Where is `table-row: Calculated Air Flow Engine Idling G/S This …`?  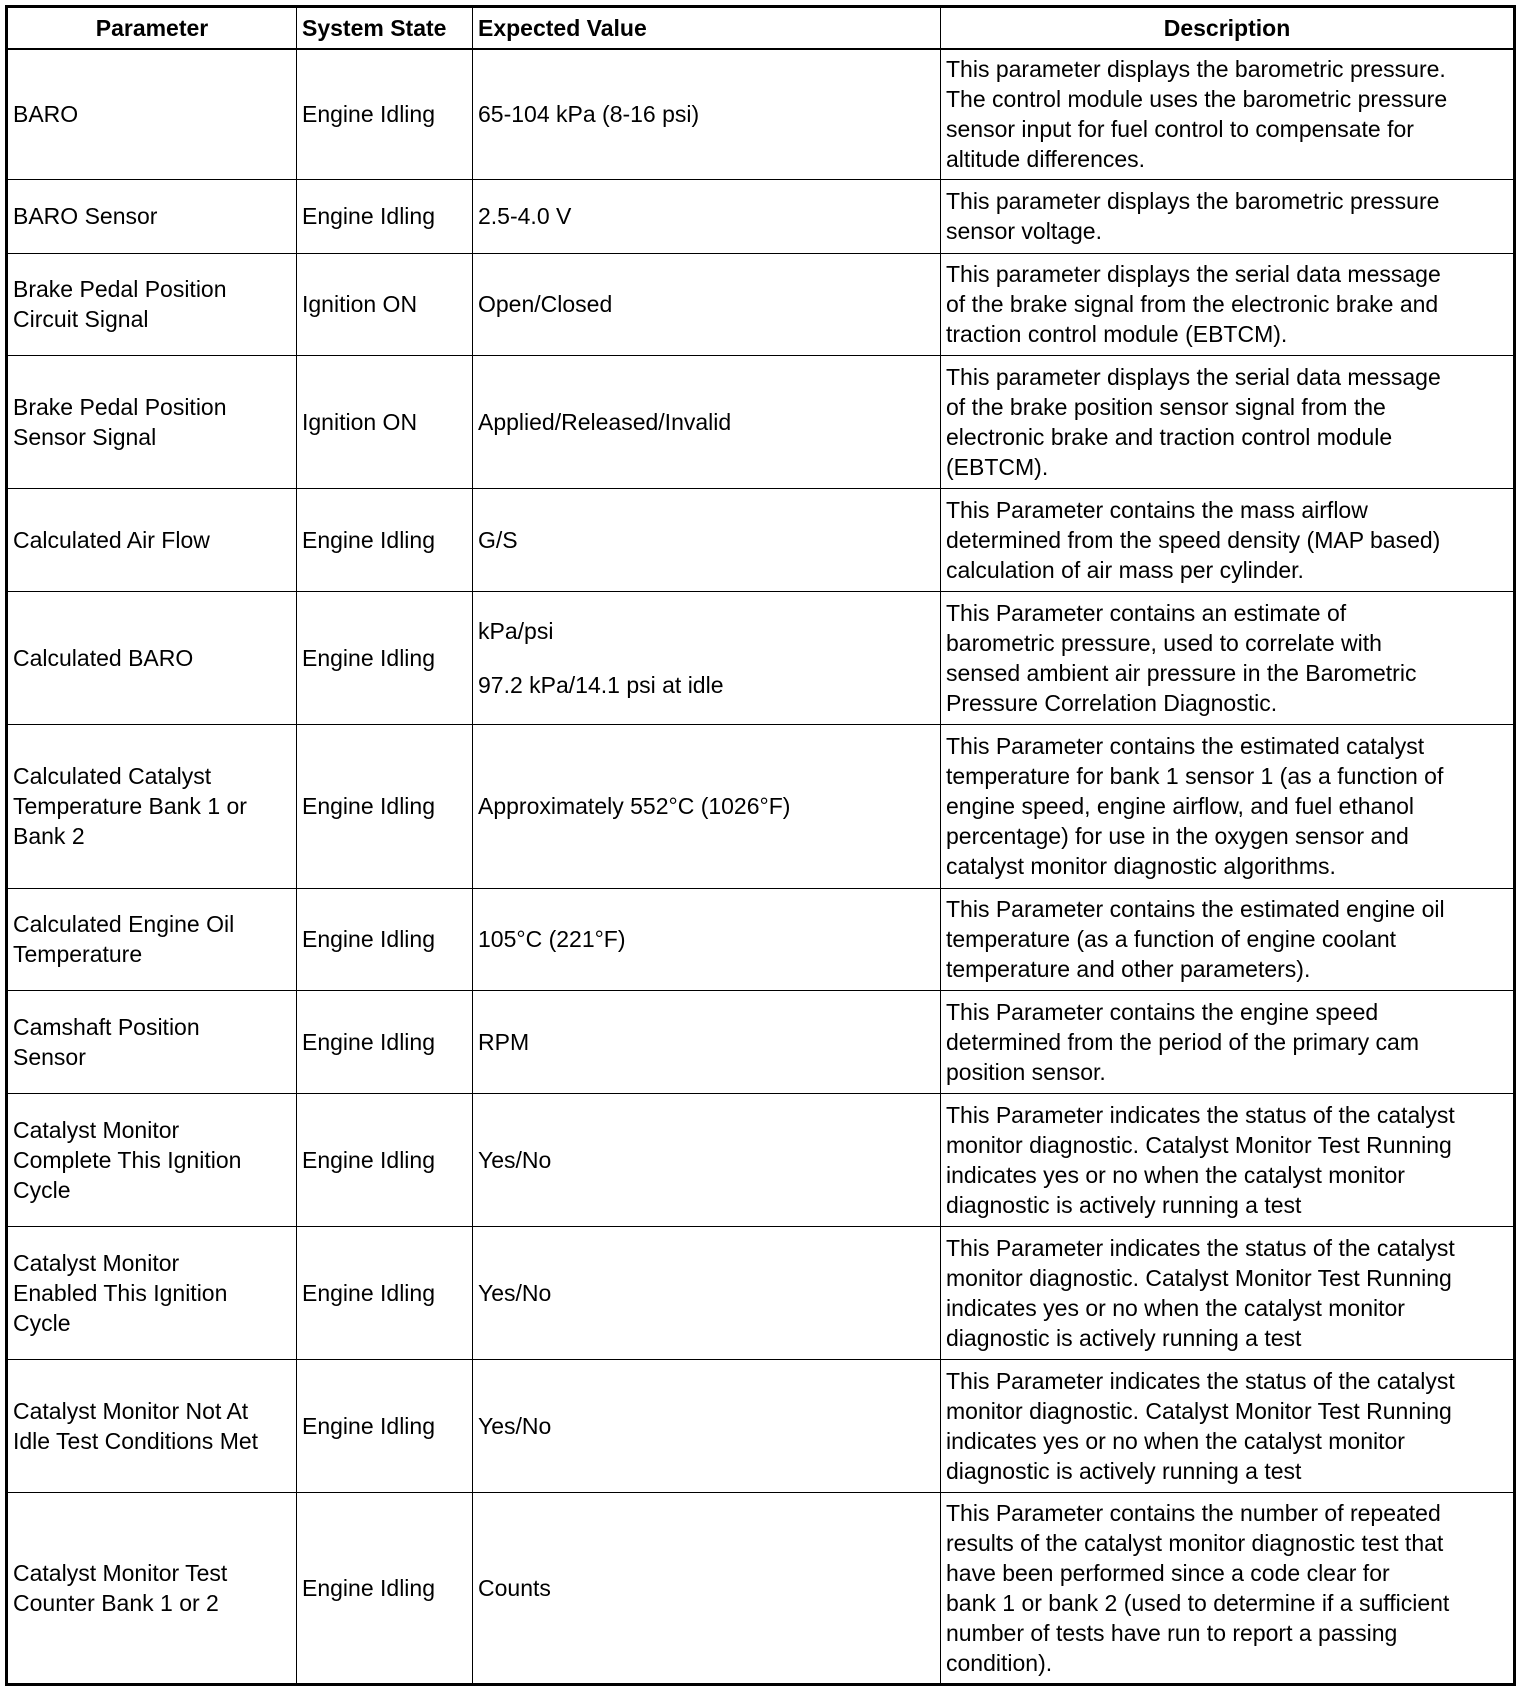 table-row: Calculated Air Flow Engine Idling G/S This … is located at coordinates (760, 539).